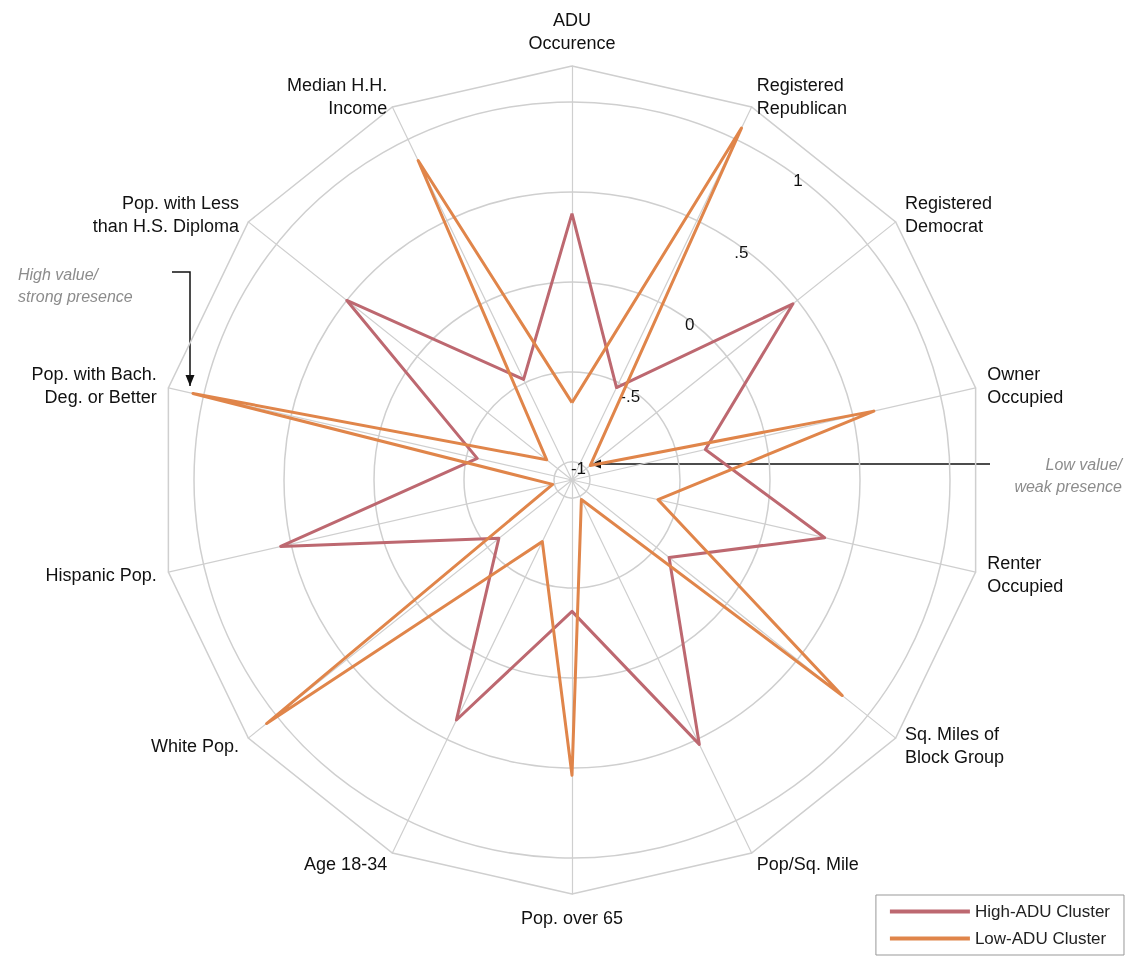  Describe the element at coordinates (75, 285) in the screenshot. I see `text: High value/ strong presence` at that location.